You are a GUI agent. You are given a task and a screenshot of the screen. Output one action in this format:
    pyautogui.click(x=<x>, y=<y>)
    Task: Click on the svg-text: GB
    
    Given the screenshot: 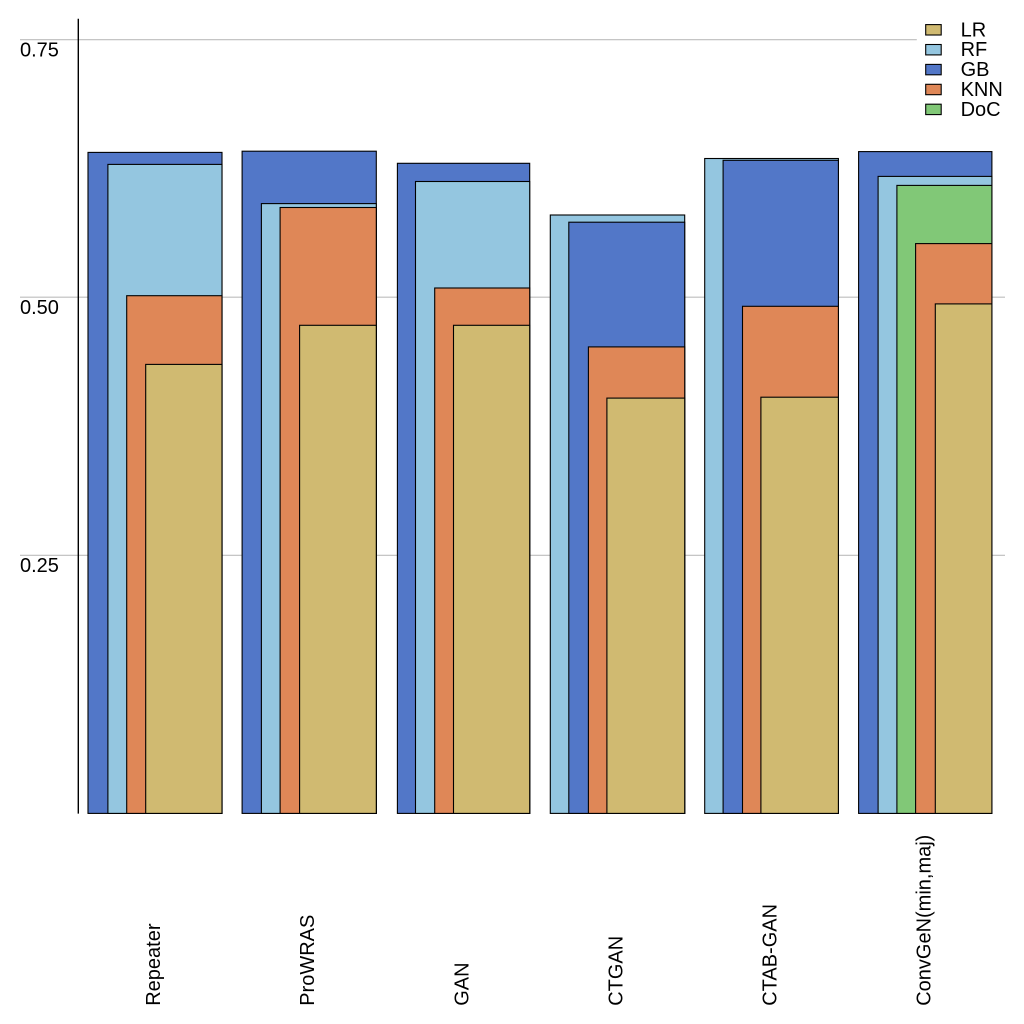 What is the action you would take?
    pyautogui.click(x=975, y=70)
    